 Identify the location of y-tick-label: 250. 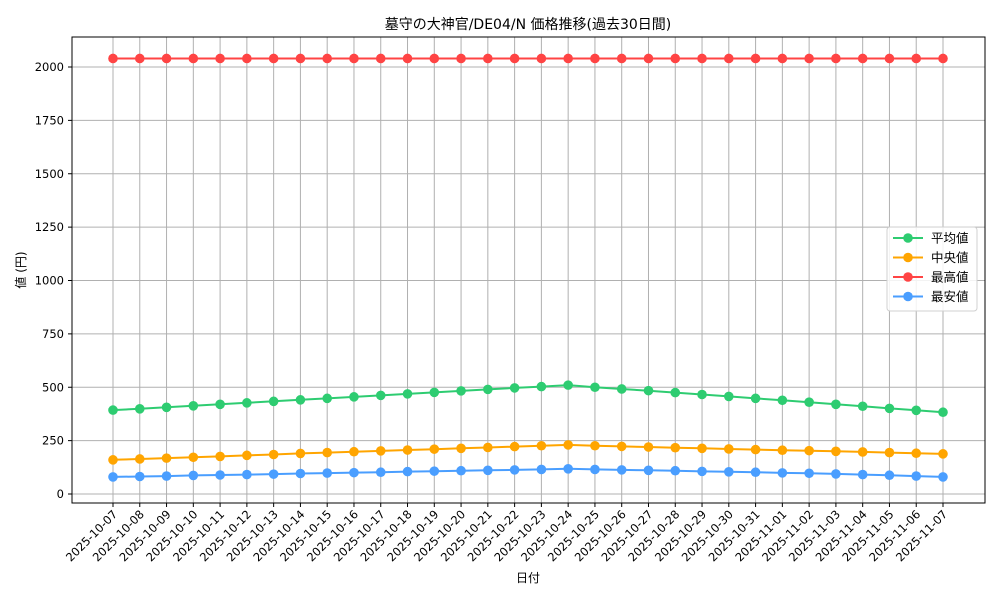
(53, 441).